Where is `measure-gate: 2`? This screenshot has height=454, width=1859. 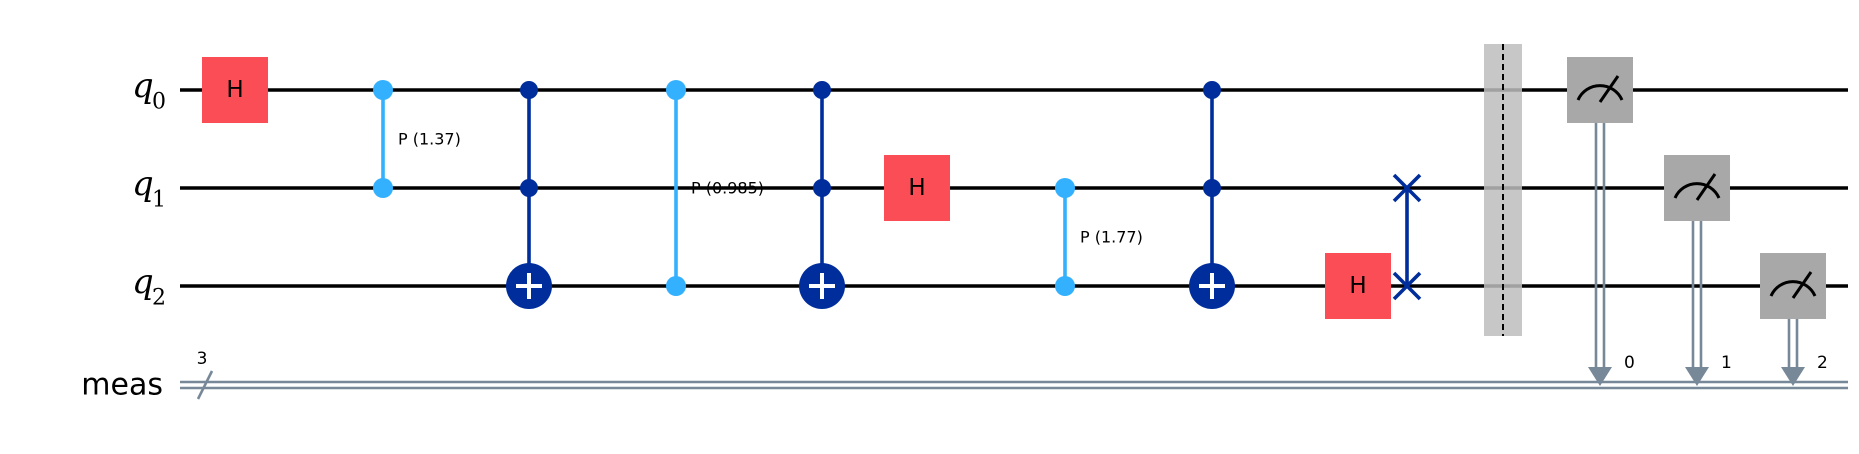
measure-gate: 2 is located at coordinates (1794, 319).